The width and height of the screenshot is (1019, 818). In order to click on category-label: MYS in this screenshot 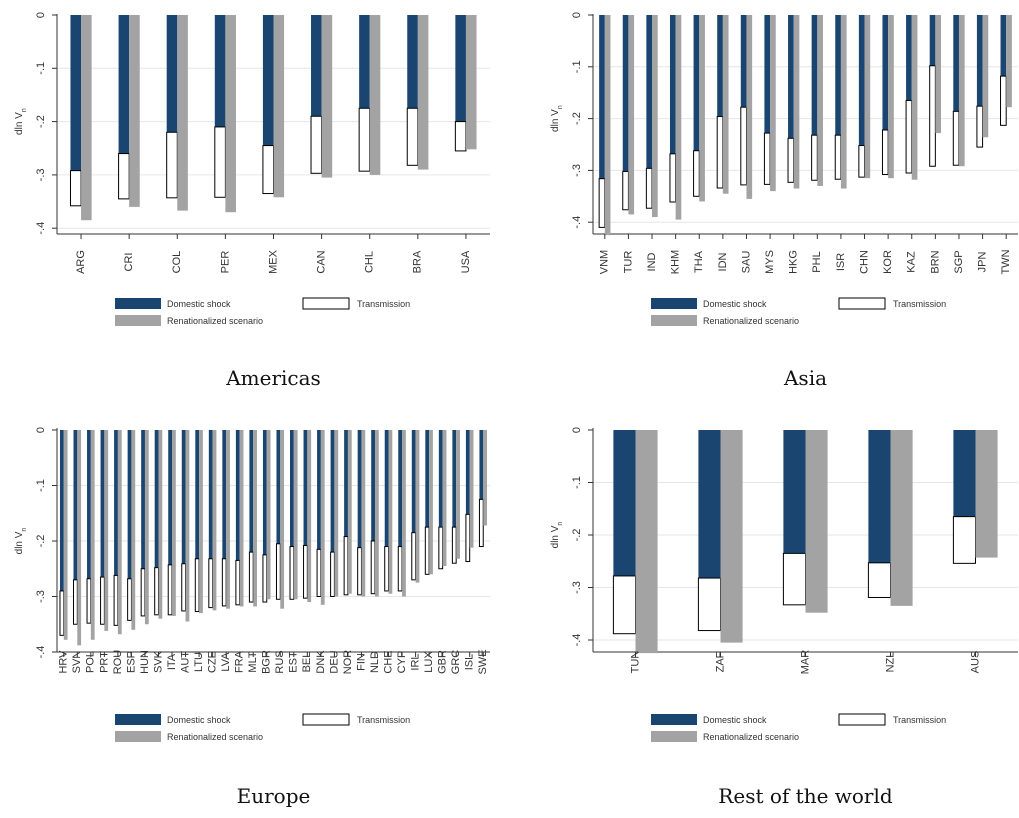, I will do `click(770, 262)`.